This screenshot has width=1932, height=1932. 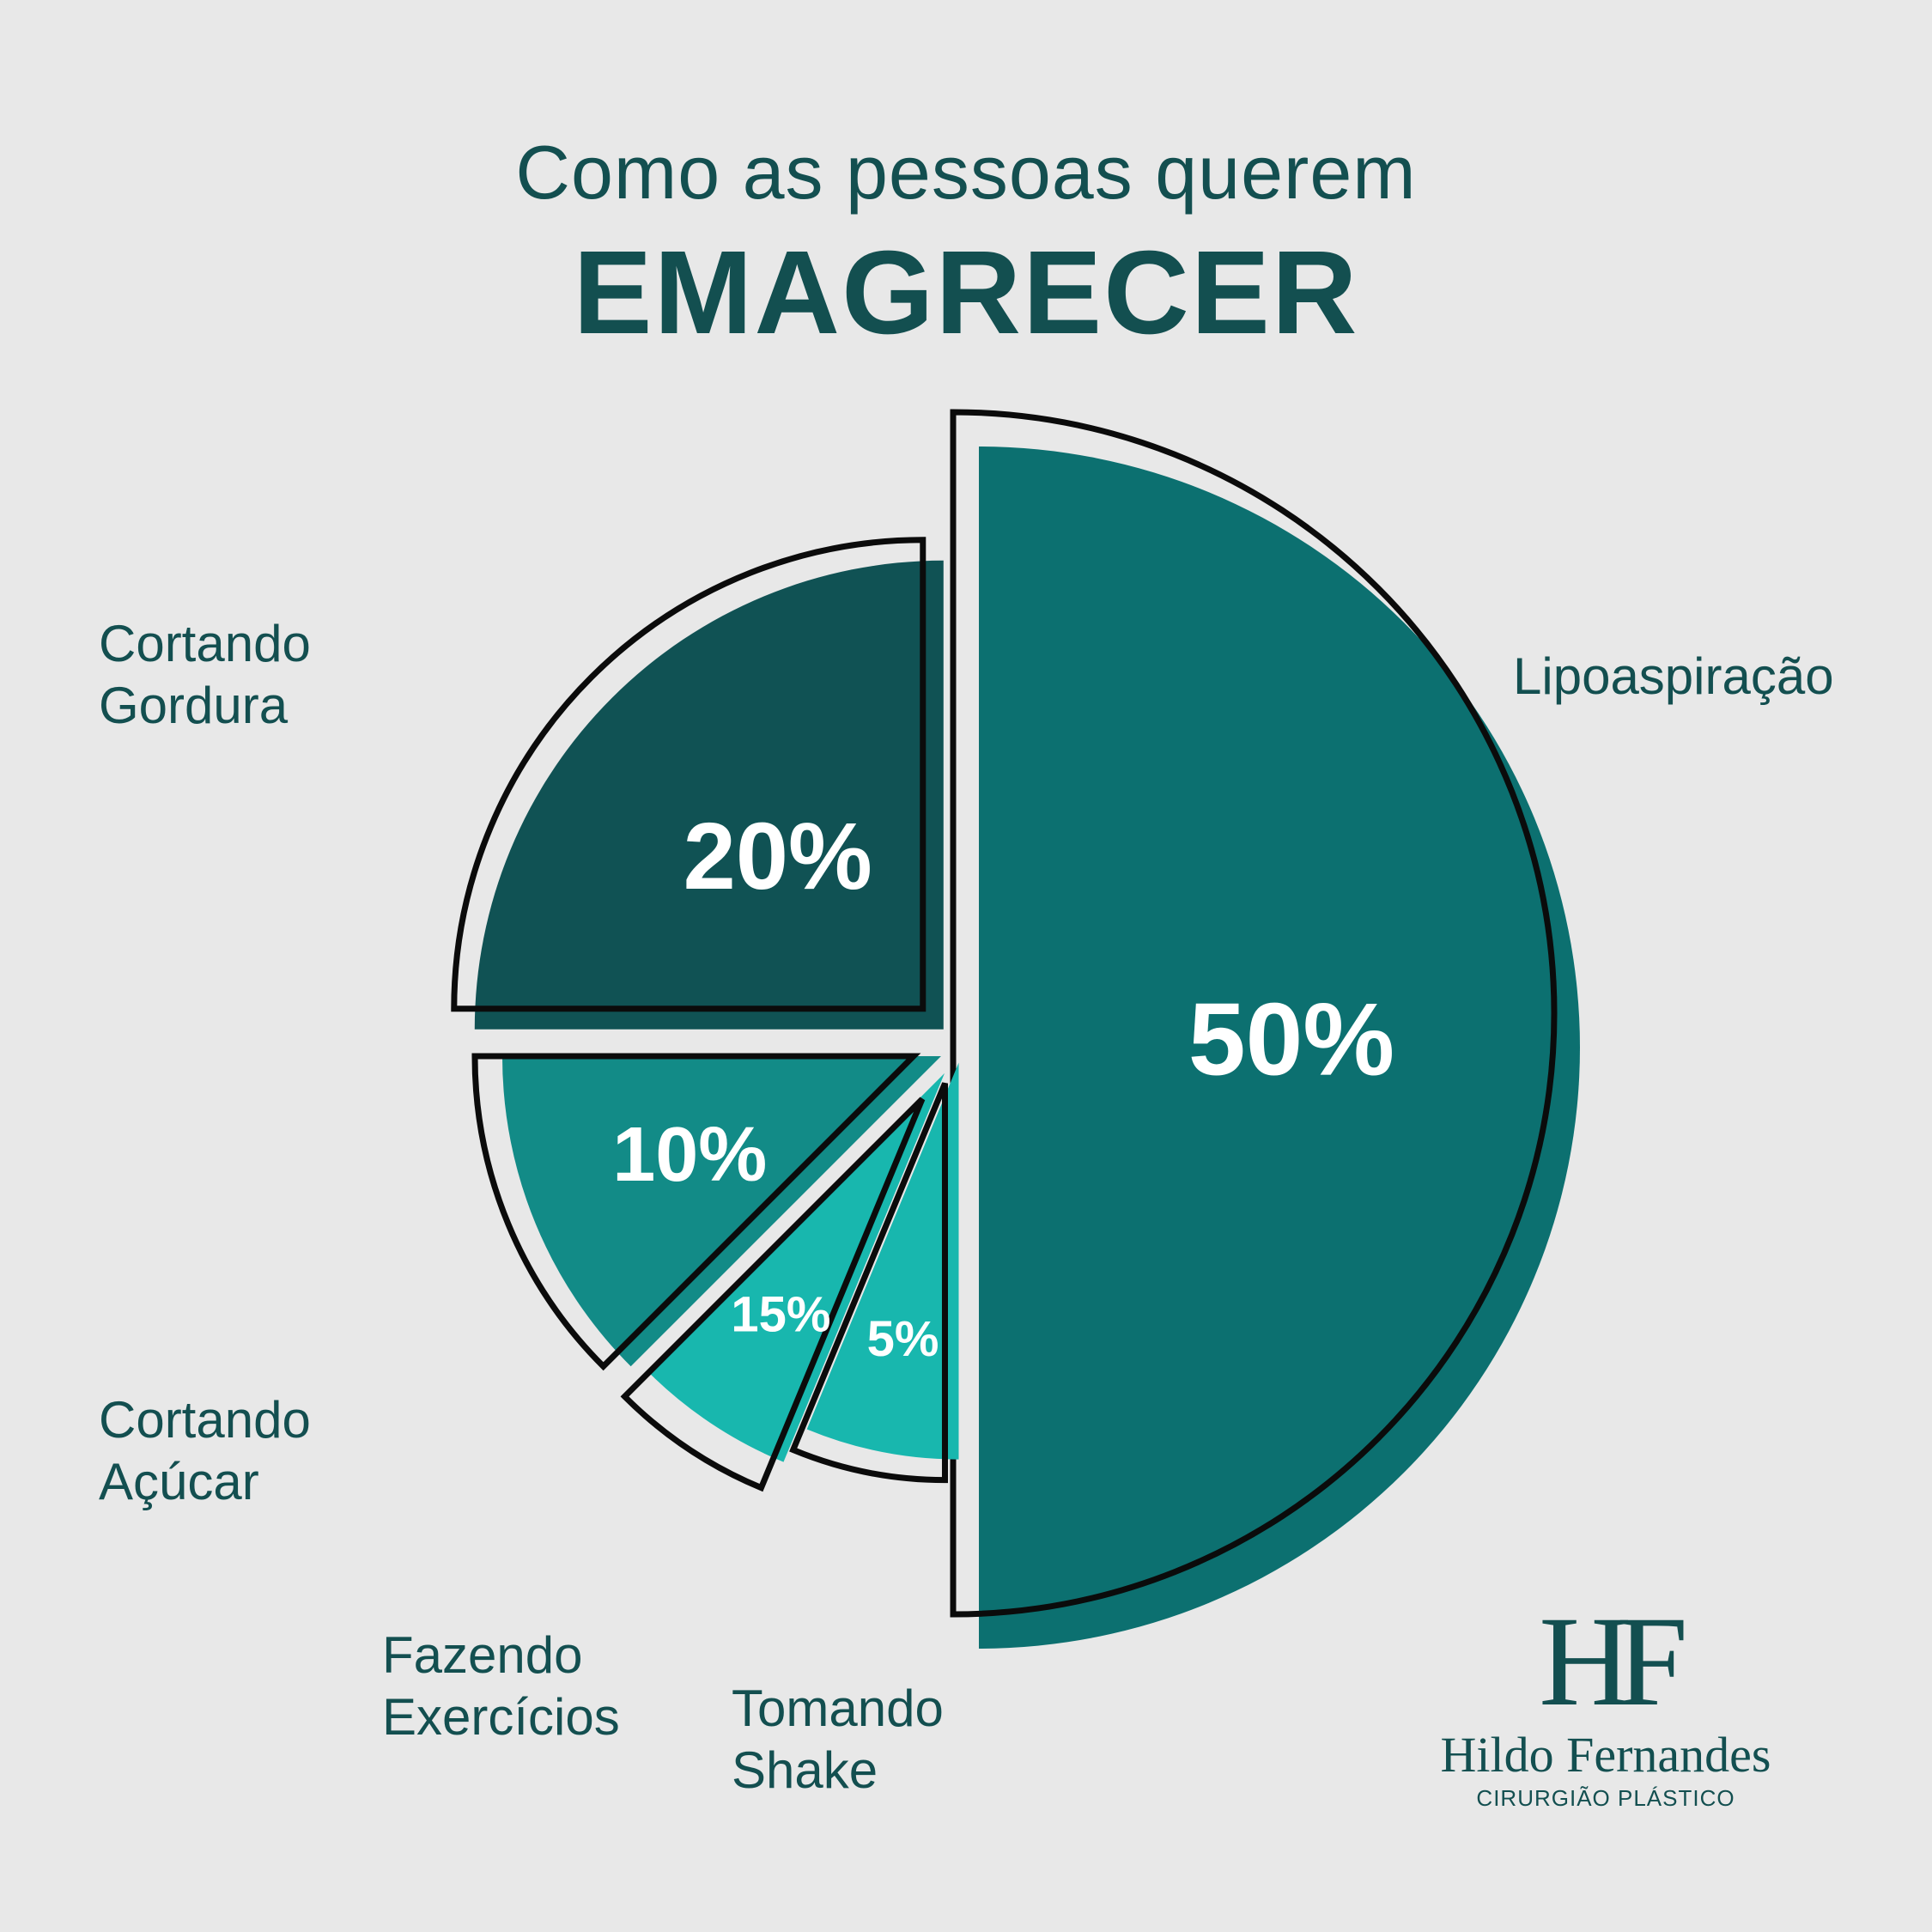 I want to click on pie-value-label-0: 50%, so click(x=1291, y=1039).